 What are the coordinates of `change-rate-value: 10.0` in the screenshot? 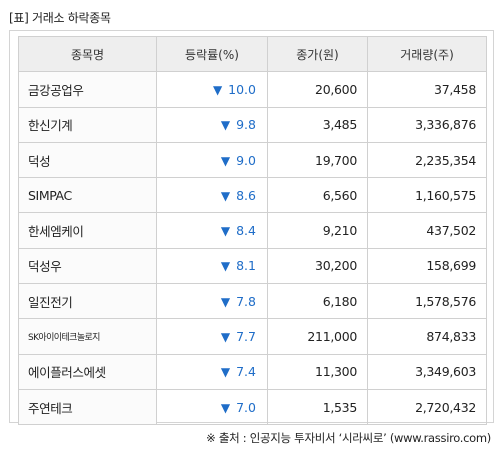 It's located at (242, 89).